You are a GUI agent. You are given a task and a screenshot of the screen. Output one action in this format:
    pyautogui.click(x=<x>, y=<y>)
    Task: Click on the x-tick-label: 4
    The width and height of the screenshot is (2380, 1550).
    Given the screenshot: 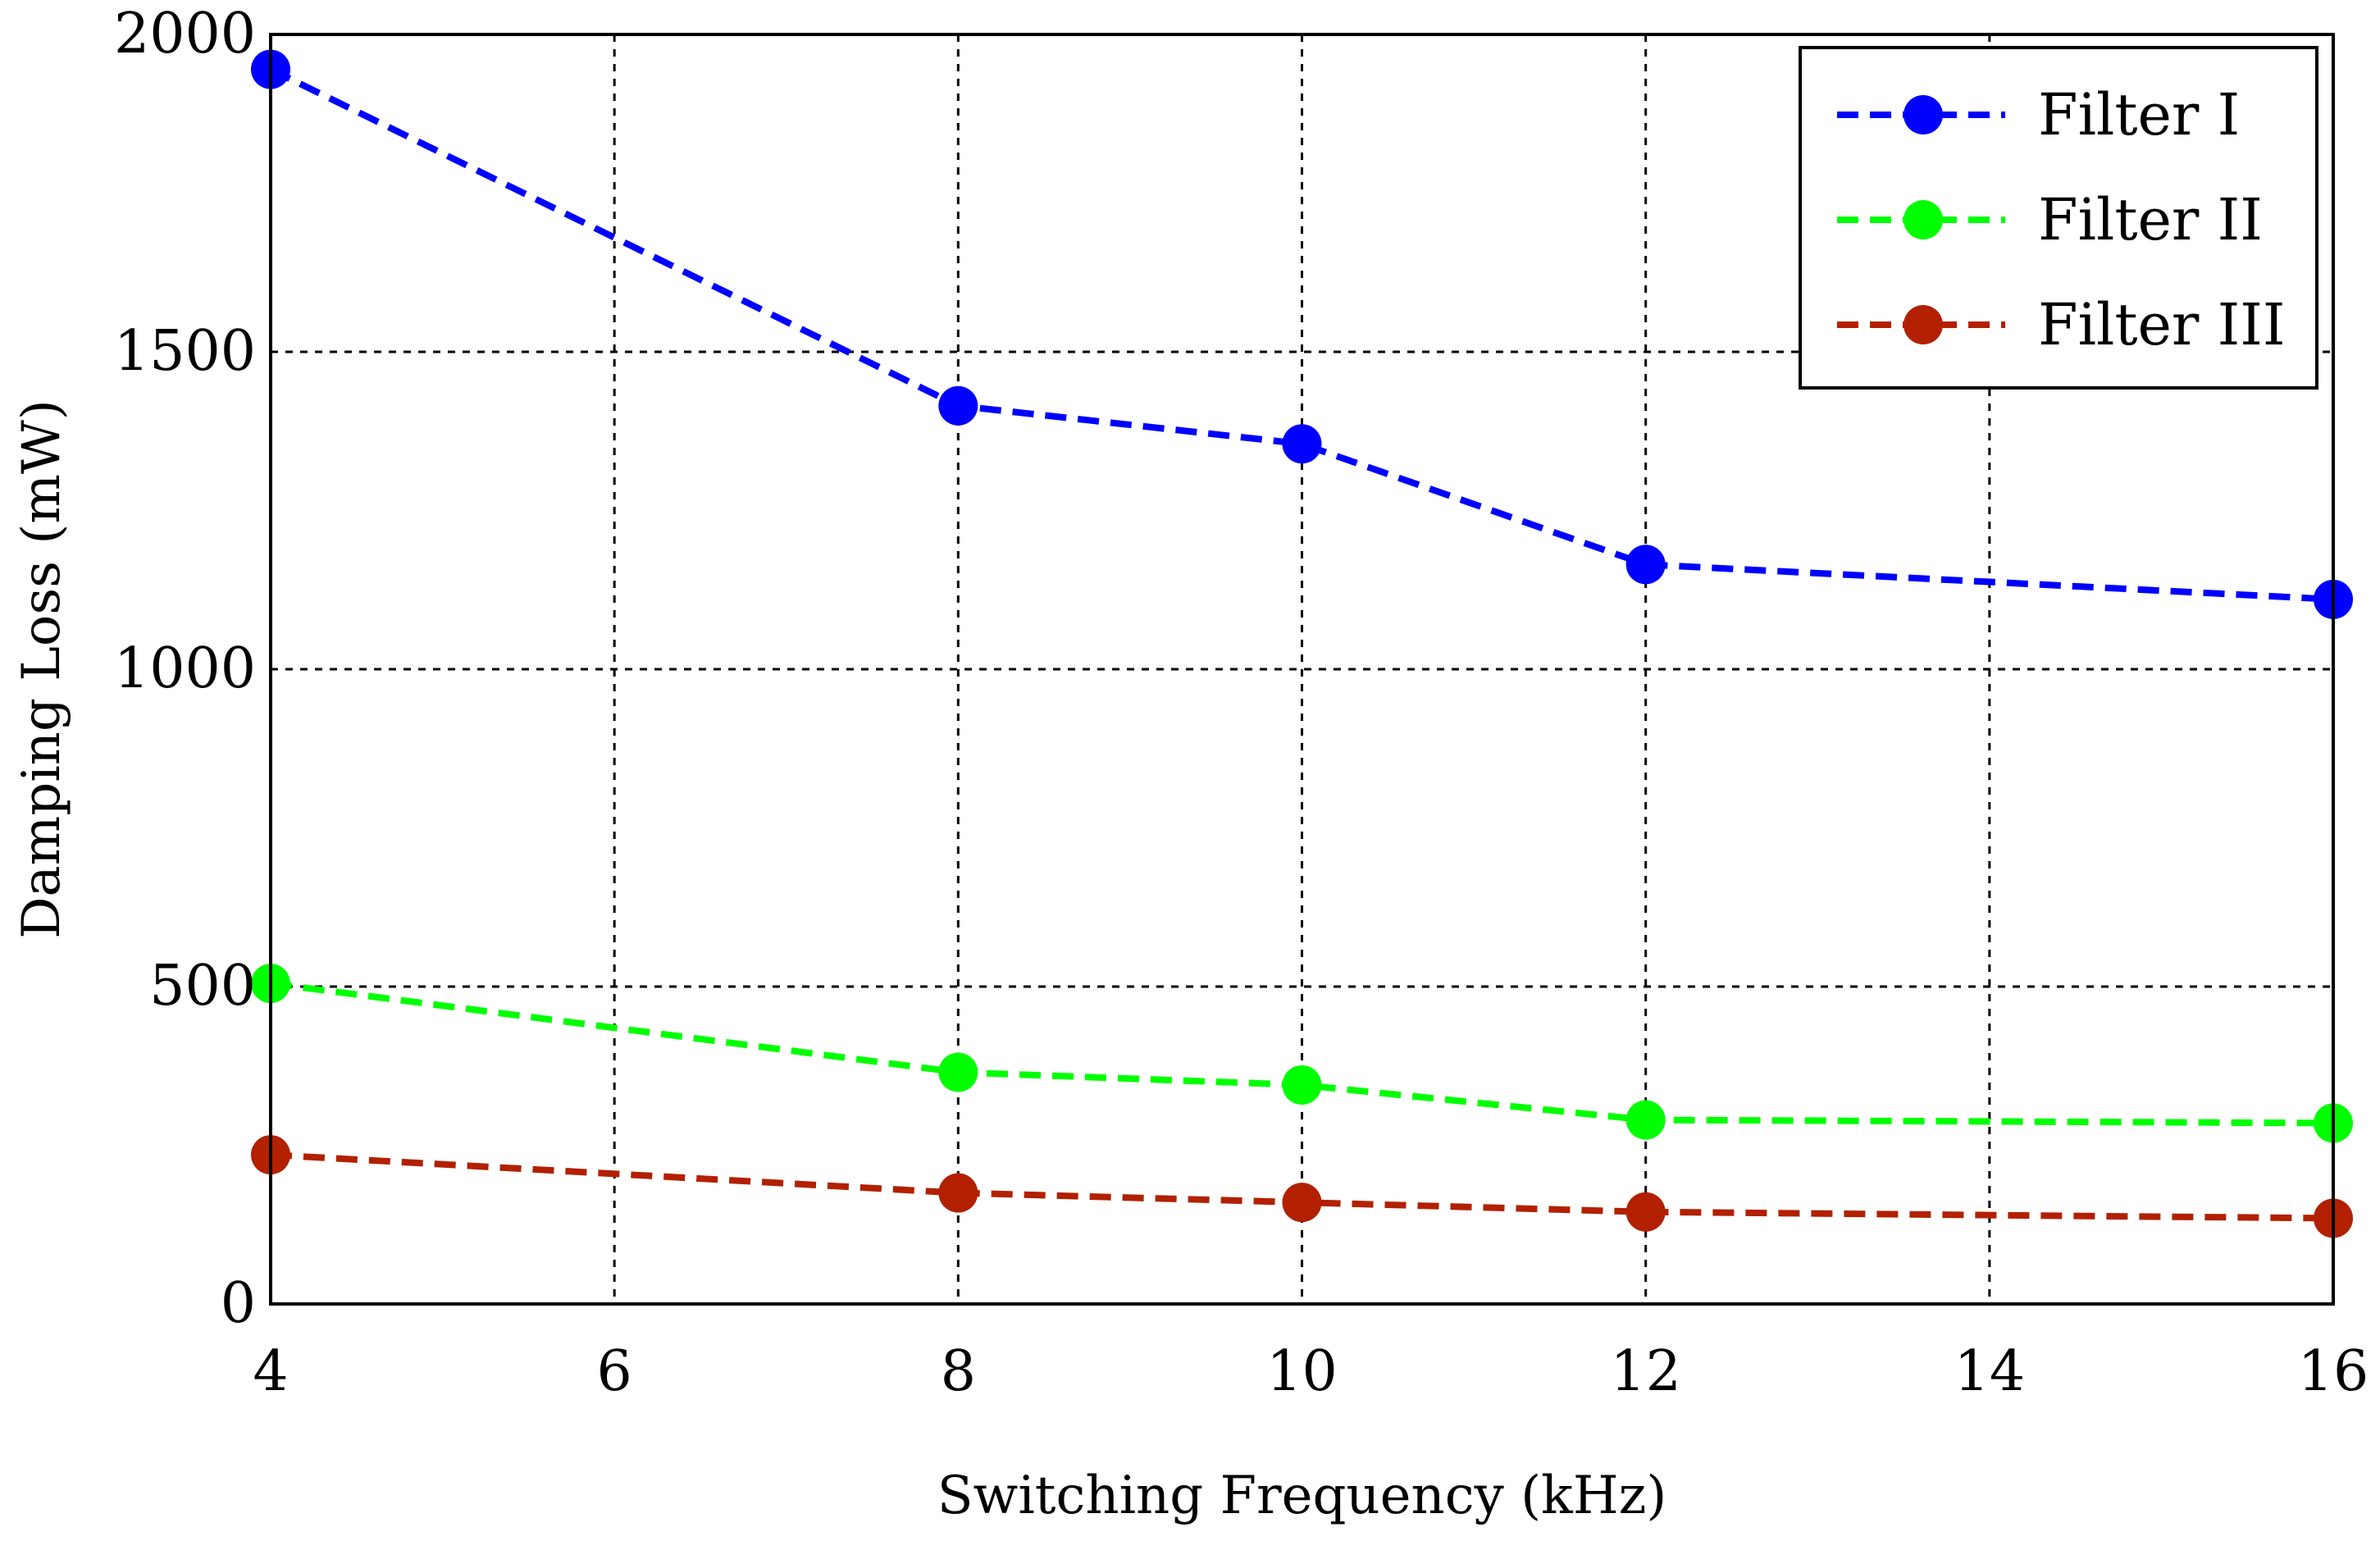 What is the action you would take?
    pyautogui.click(x=271, y=1371)
    